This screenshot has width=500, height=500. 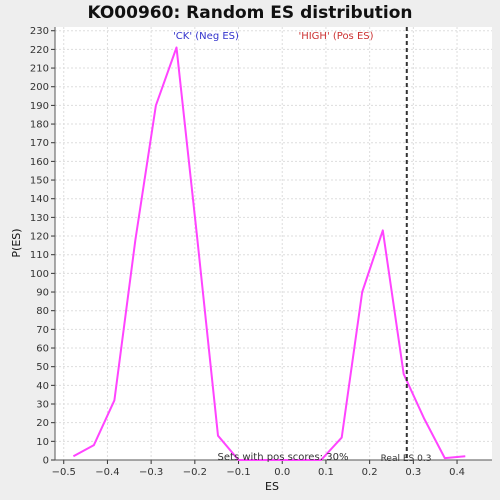 I want to click on y-tick-label: 190, so click(x=39, y=106).